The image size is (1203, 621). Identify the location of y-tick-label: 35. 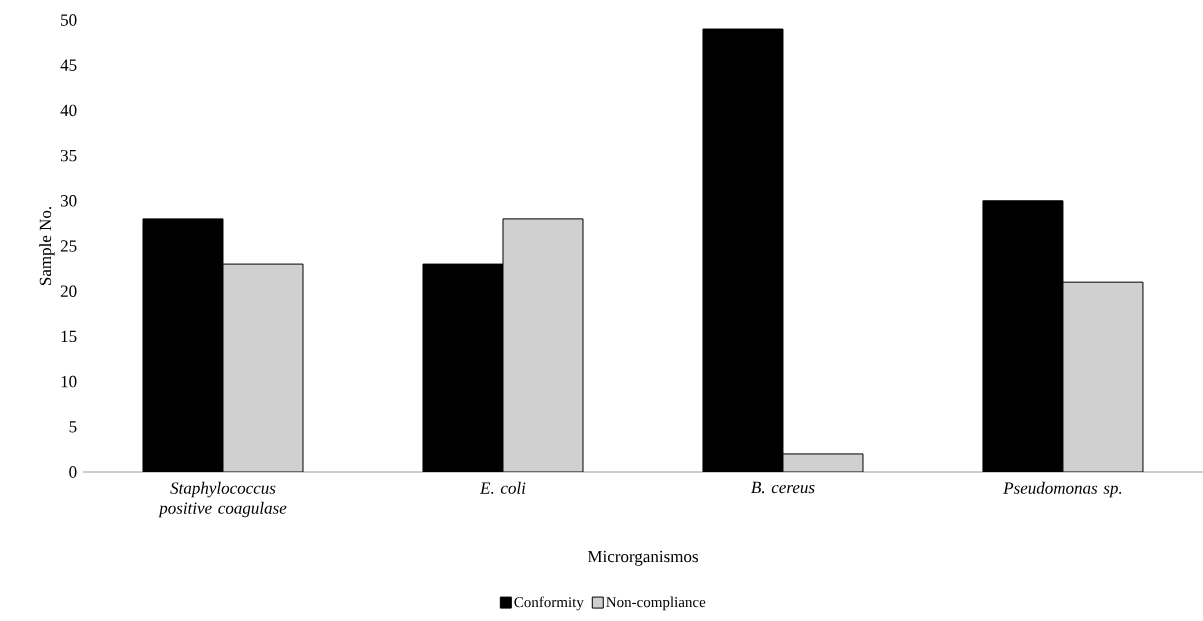
(68, 155).